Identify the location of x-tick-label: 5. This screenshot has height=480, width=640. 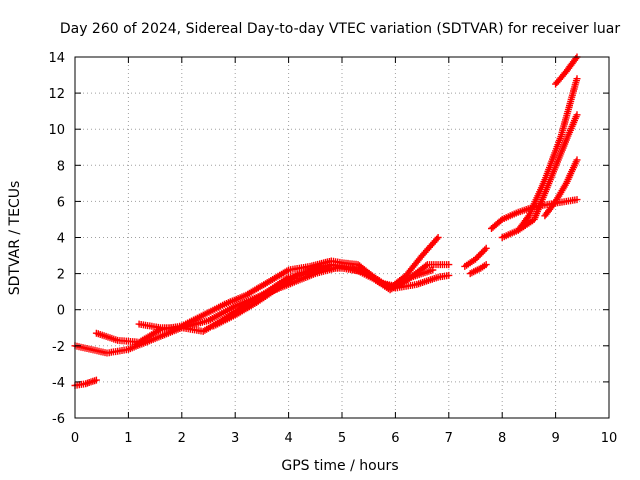
(342, 438).